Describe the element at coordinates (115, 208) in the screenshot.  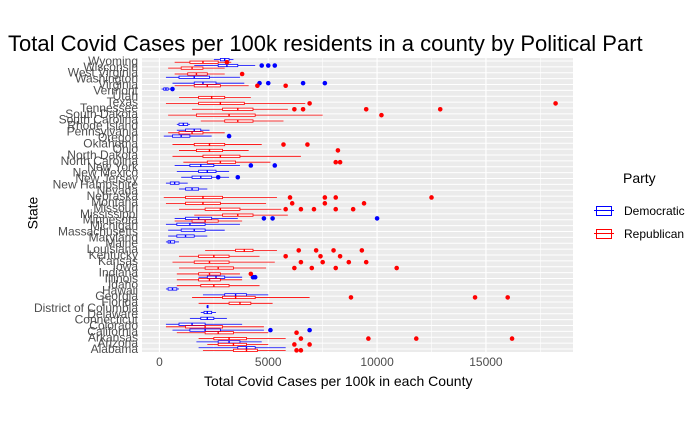
I see `y-tick-label: Missouri` at that location.